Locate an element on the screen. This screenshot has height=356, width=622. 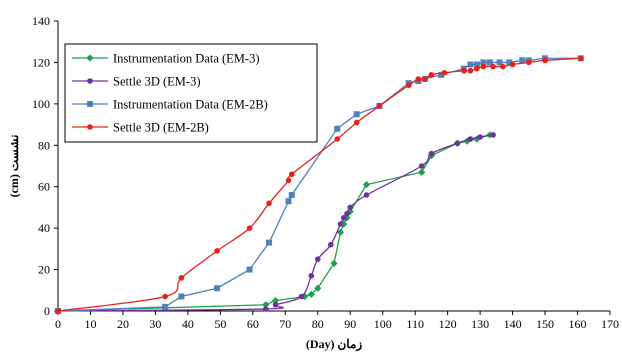
x-tick-label: 110 is located at coordinates (415, 324).